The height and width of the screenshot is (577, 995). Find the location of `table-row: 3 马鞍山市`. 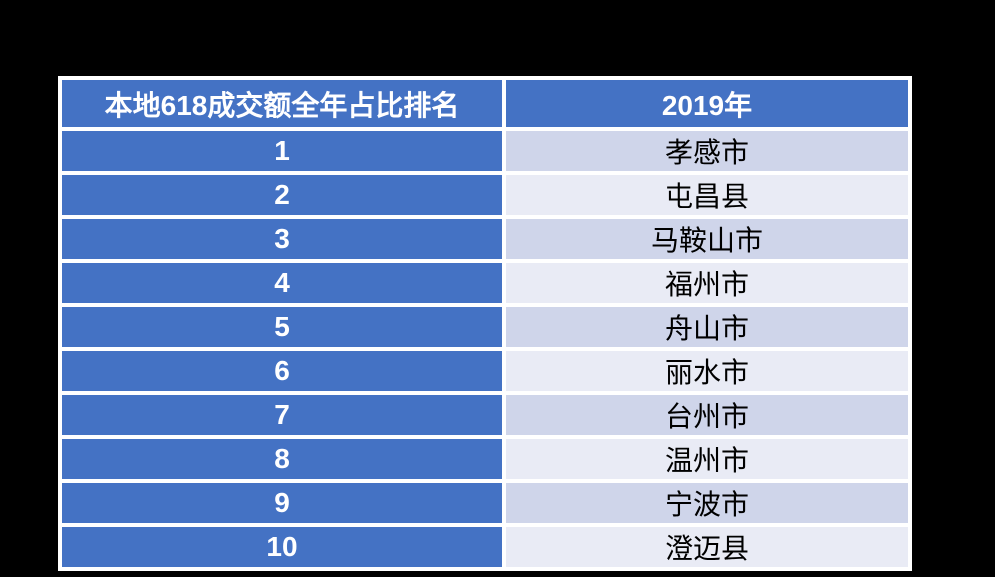

table-row: 3 马鞍山市 is located at coordinates (485, 239).